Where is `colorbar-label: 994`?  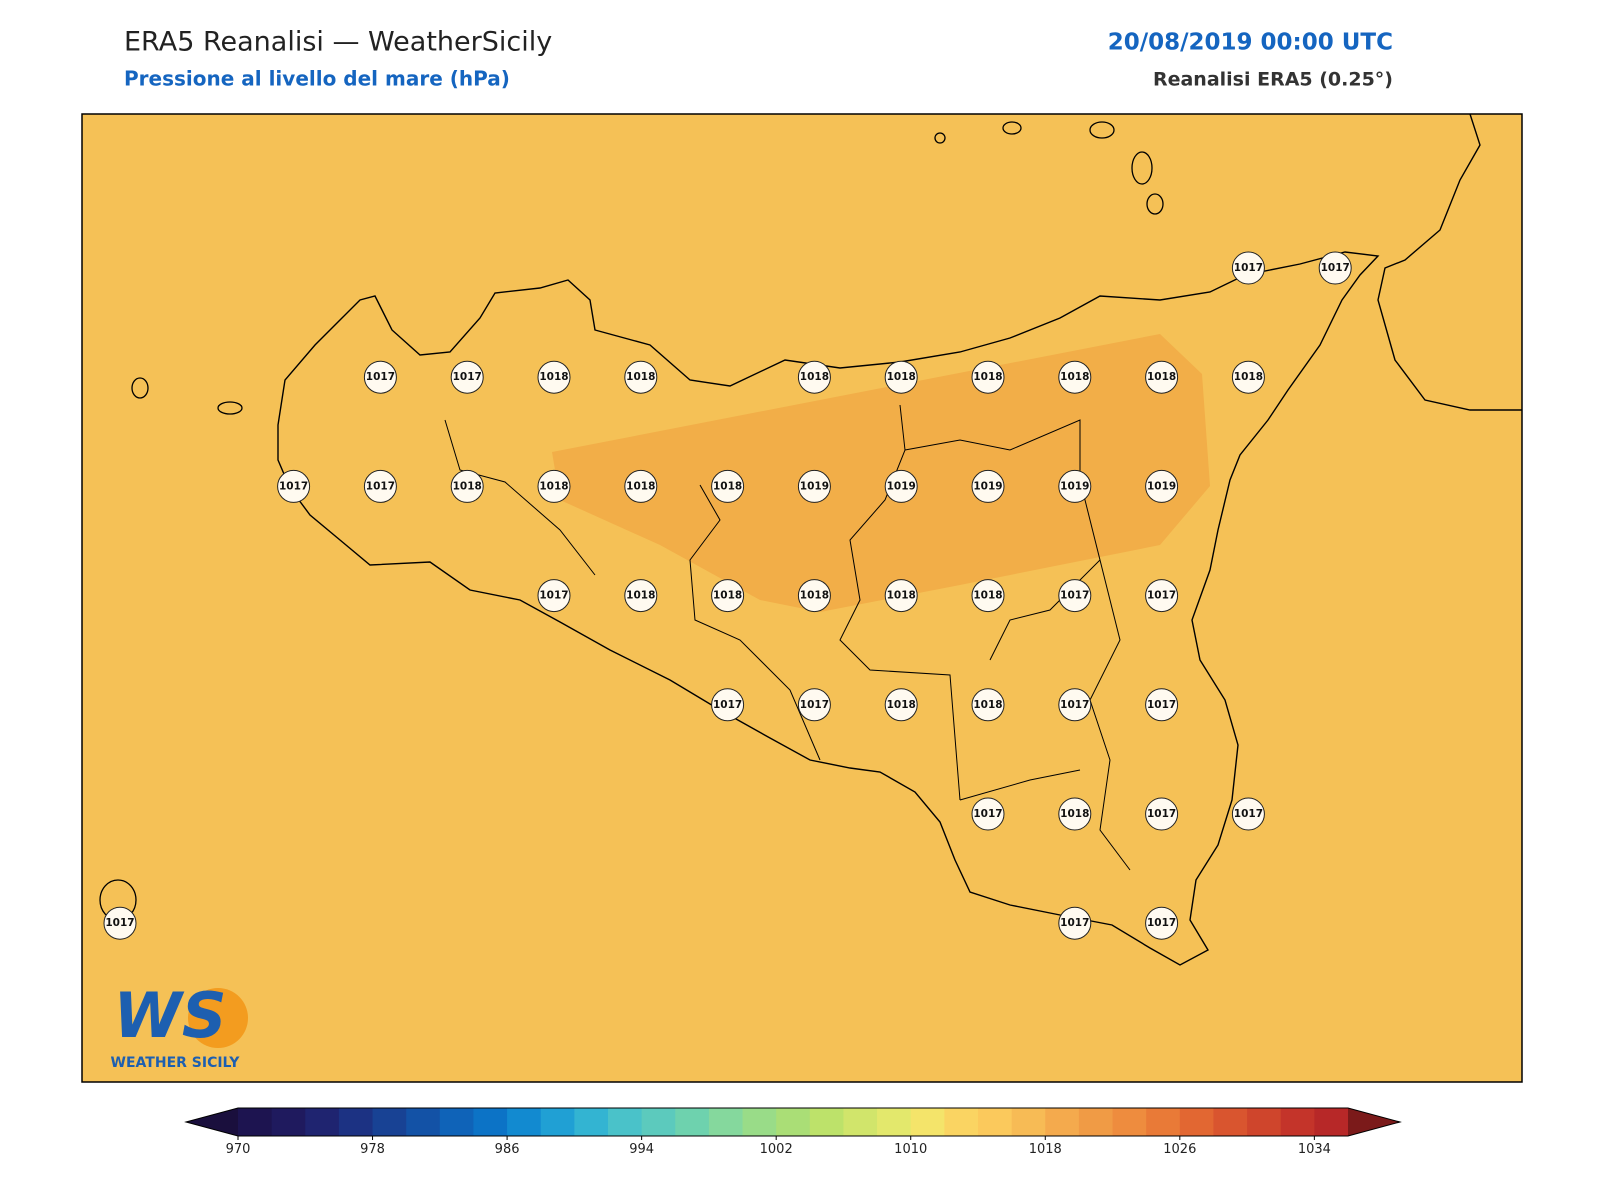
colorbar-label: 994 is located at coordinates (641, 1149).